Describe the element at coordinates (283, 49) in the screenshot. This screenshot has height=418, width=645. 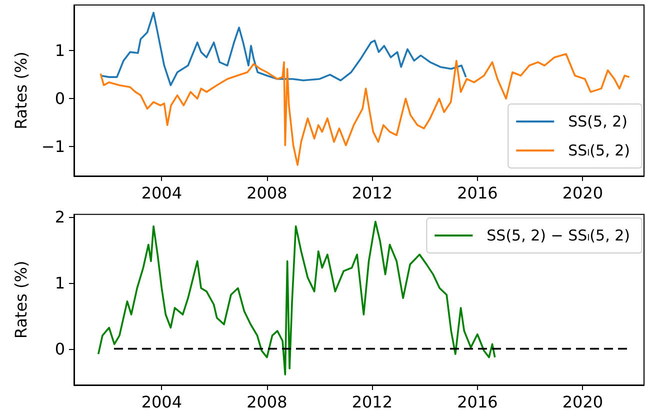
I see `line-series` at that location.